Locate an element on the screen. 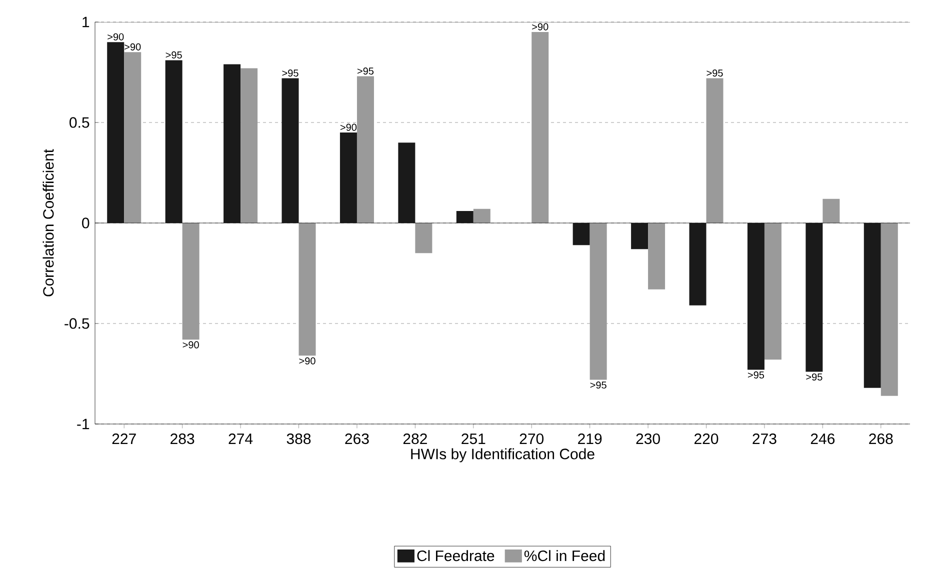  x-tick-label: 273 is located at coordinates (764, 438).